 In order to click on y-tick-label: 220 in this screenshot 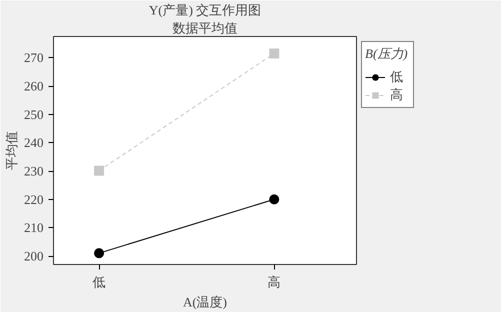, I will do `click(34, 199)`.